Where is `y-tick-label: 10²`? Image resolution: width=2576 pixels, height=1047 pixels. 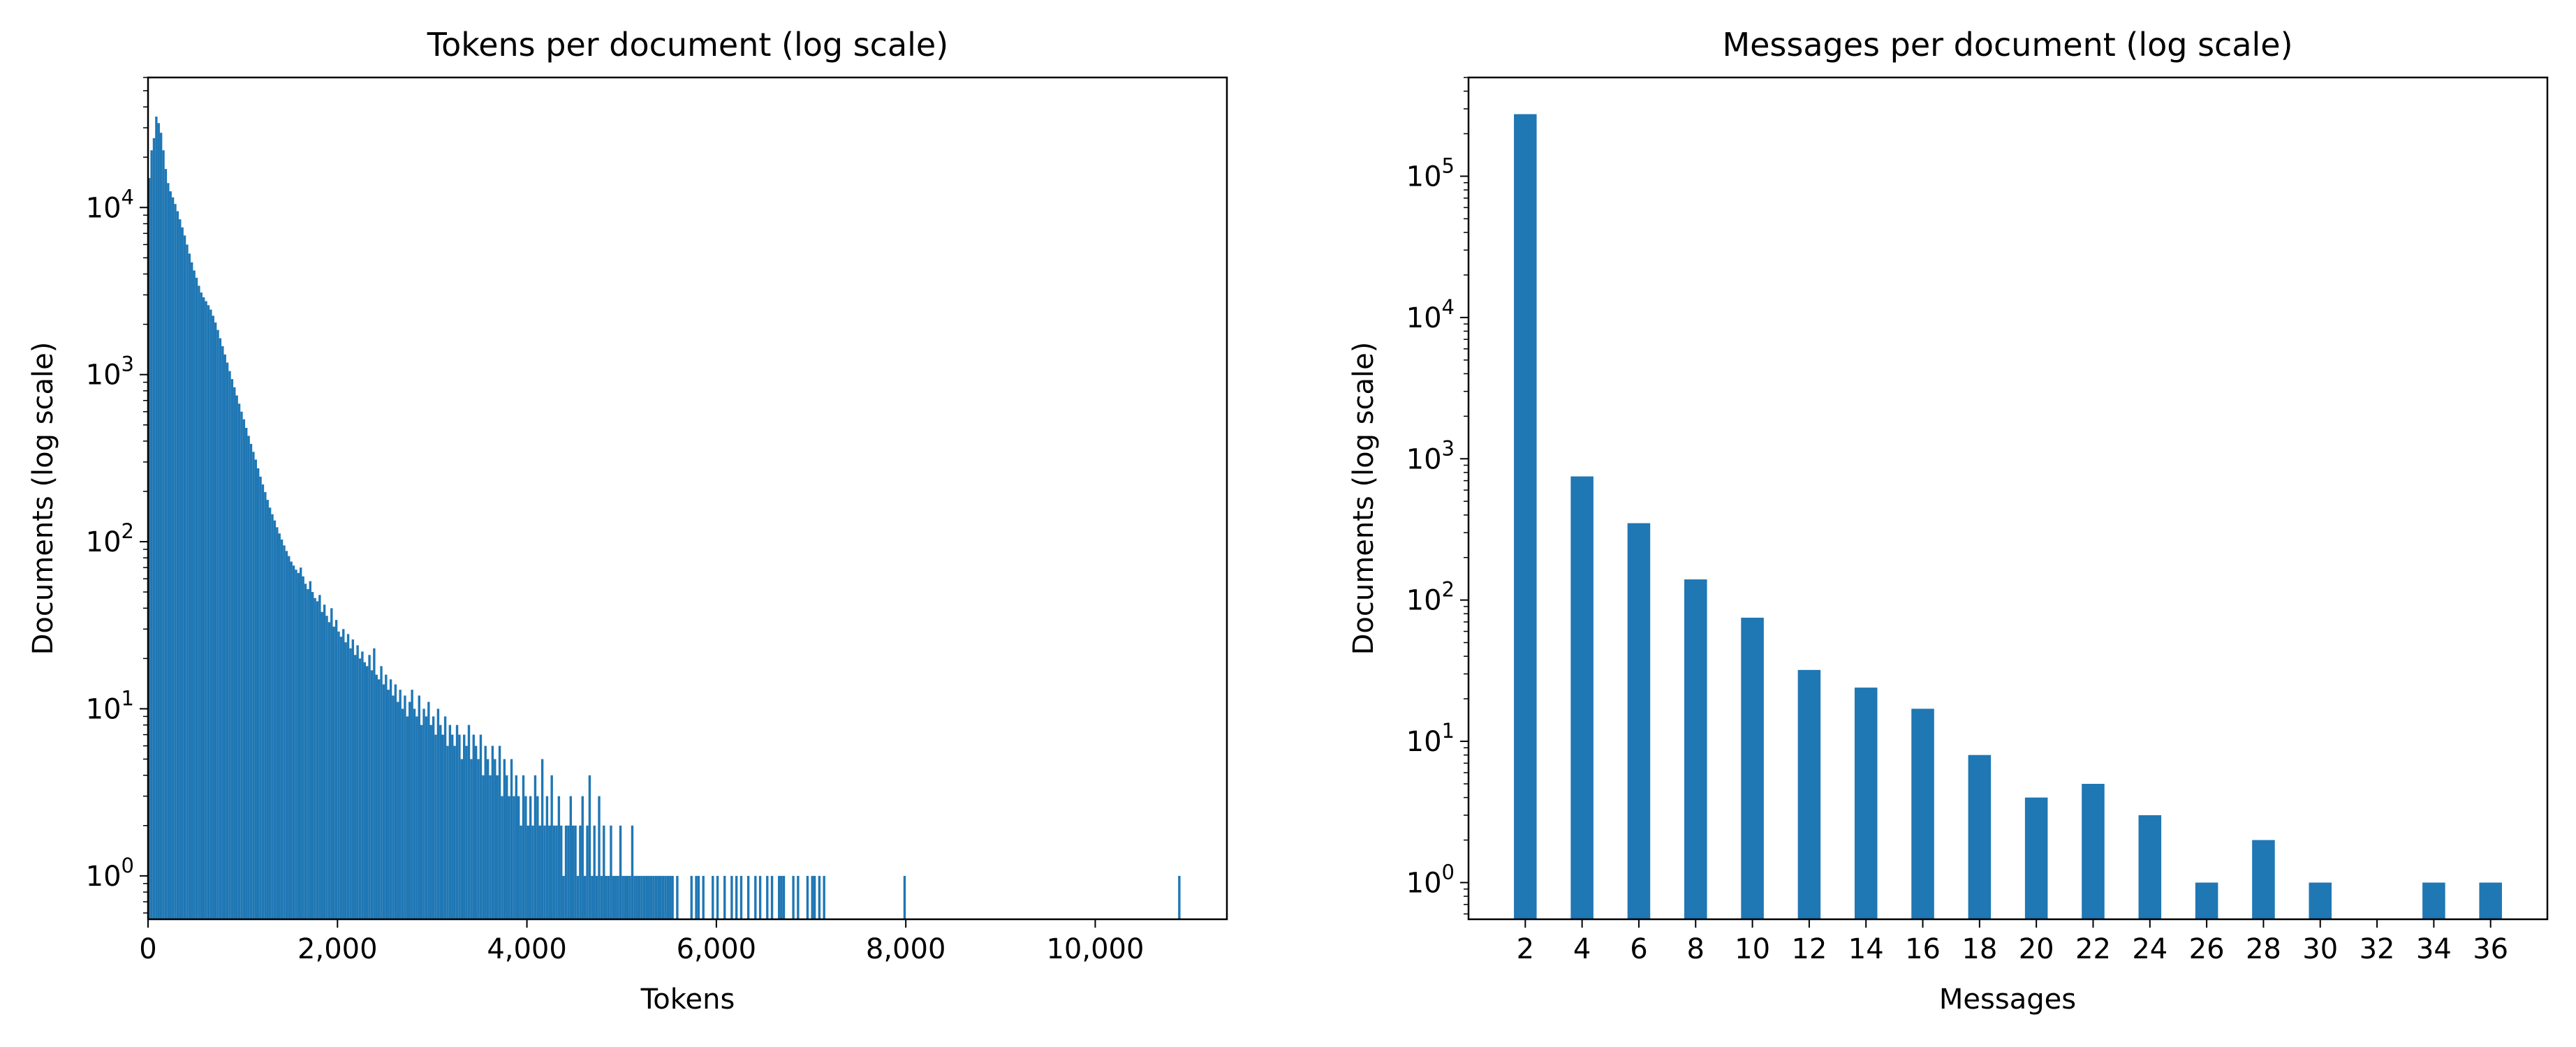
y-tick-label: 10² is located at coordinates (1430, 597).